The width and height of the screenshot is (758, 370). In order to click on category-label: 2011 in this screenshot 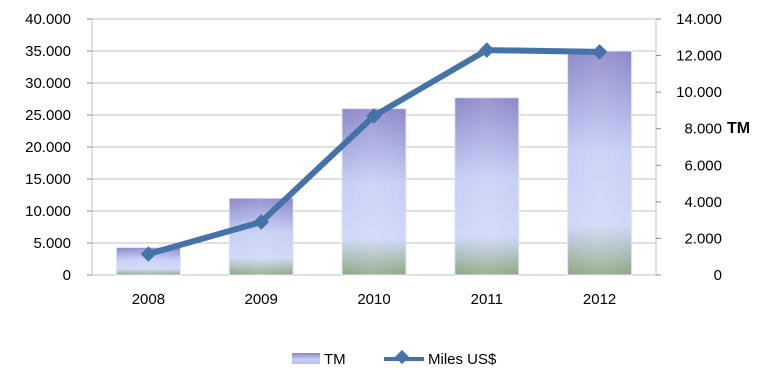, I will do `click(487, 299)`.